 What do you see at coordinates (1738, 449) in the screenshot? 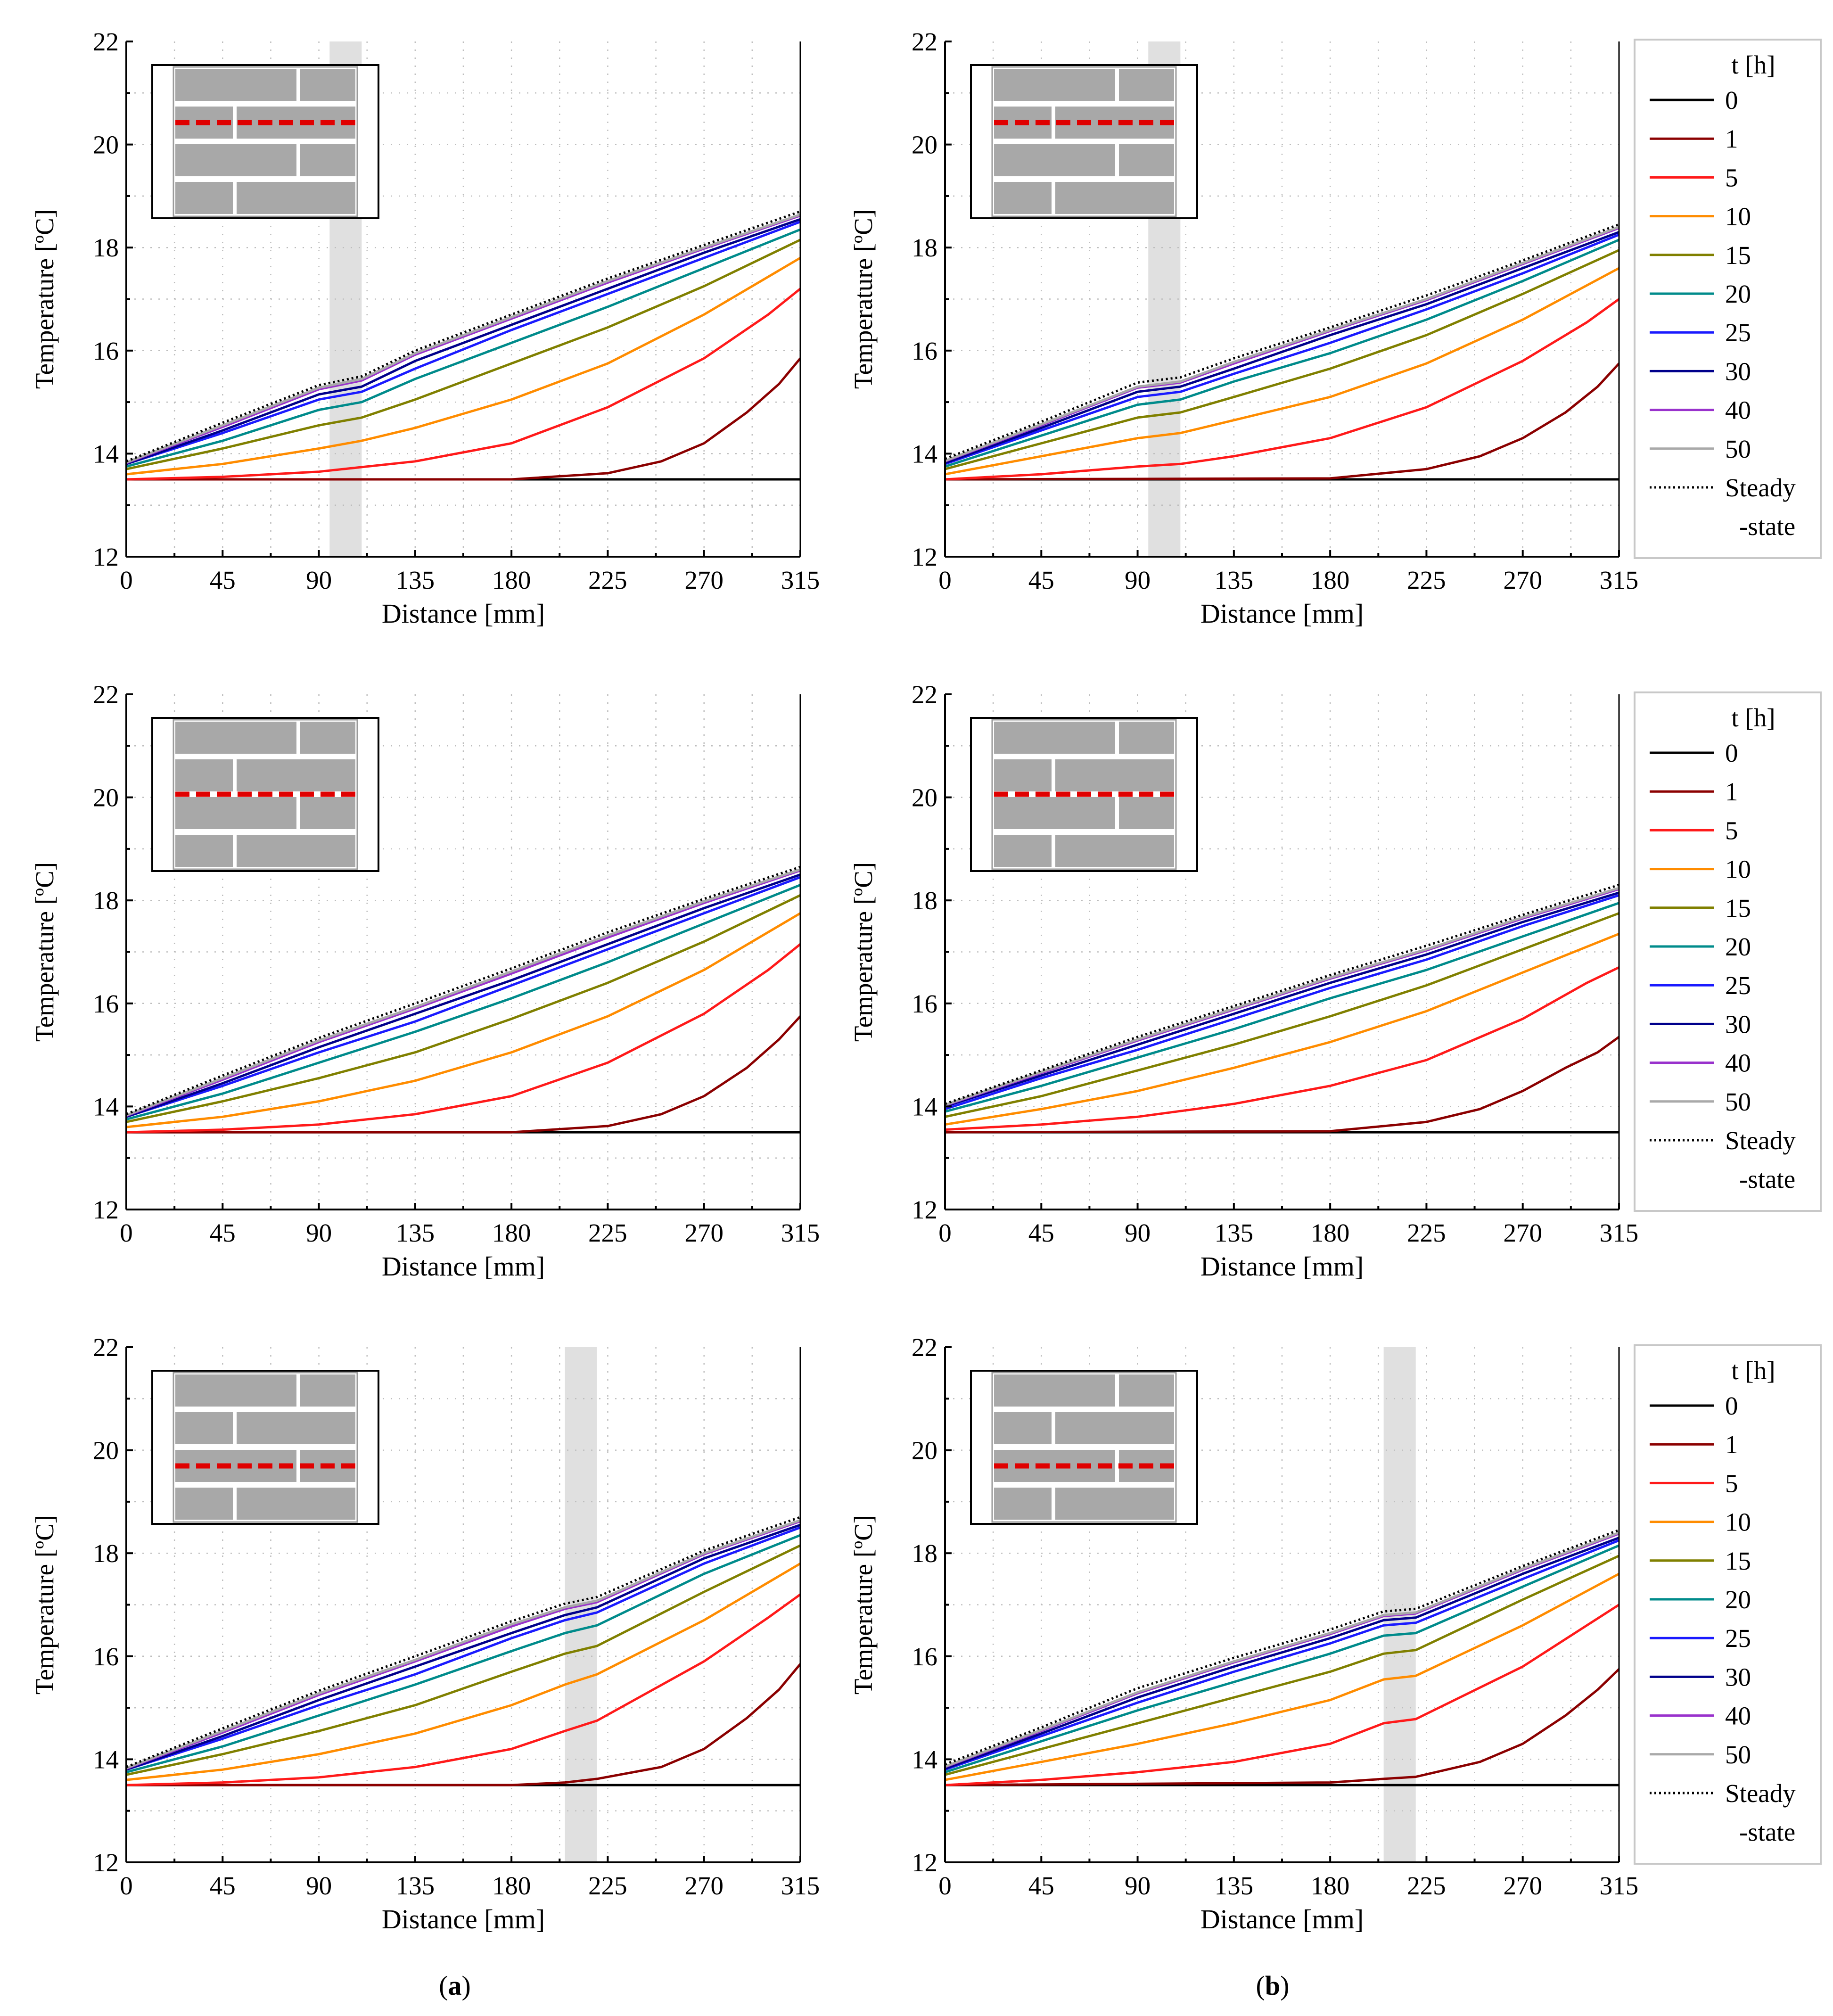
I see `legend-label-50: 50` at bounding box center [1738, 449].